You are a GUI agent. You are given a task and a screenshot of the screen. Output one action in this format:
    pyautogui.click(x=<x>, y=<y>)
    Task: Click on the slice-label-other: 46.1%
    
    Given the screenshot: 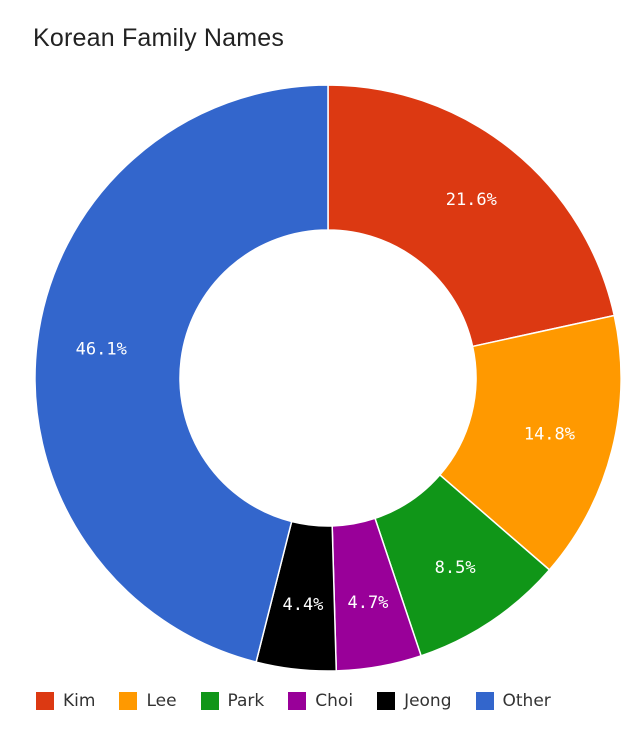 What is the action you would take?
    pyautogui.click(x=101, y=350)
    